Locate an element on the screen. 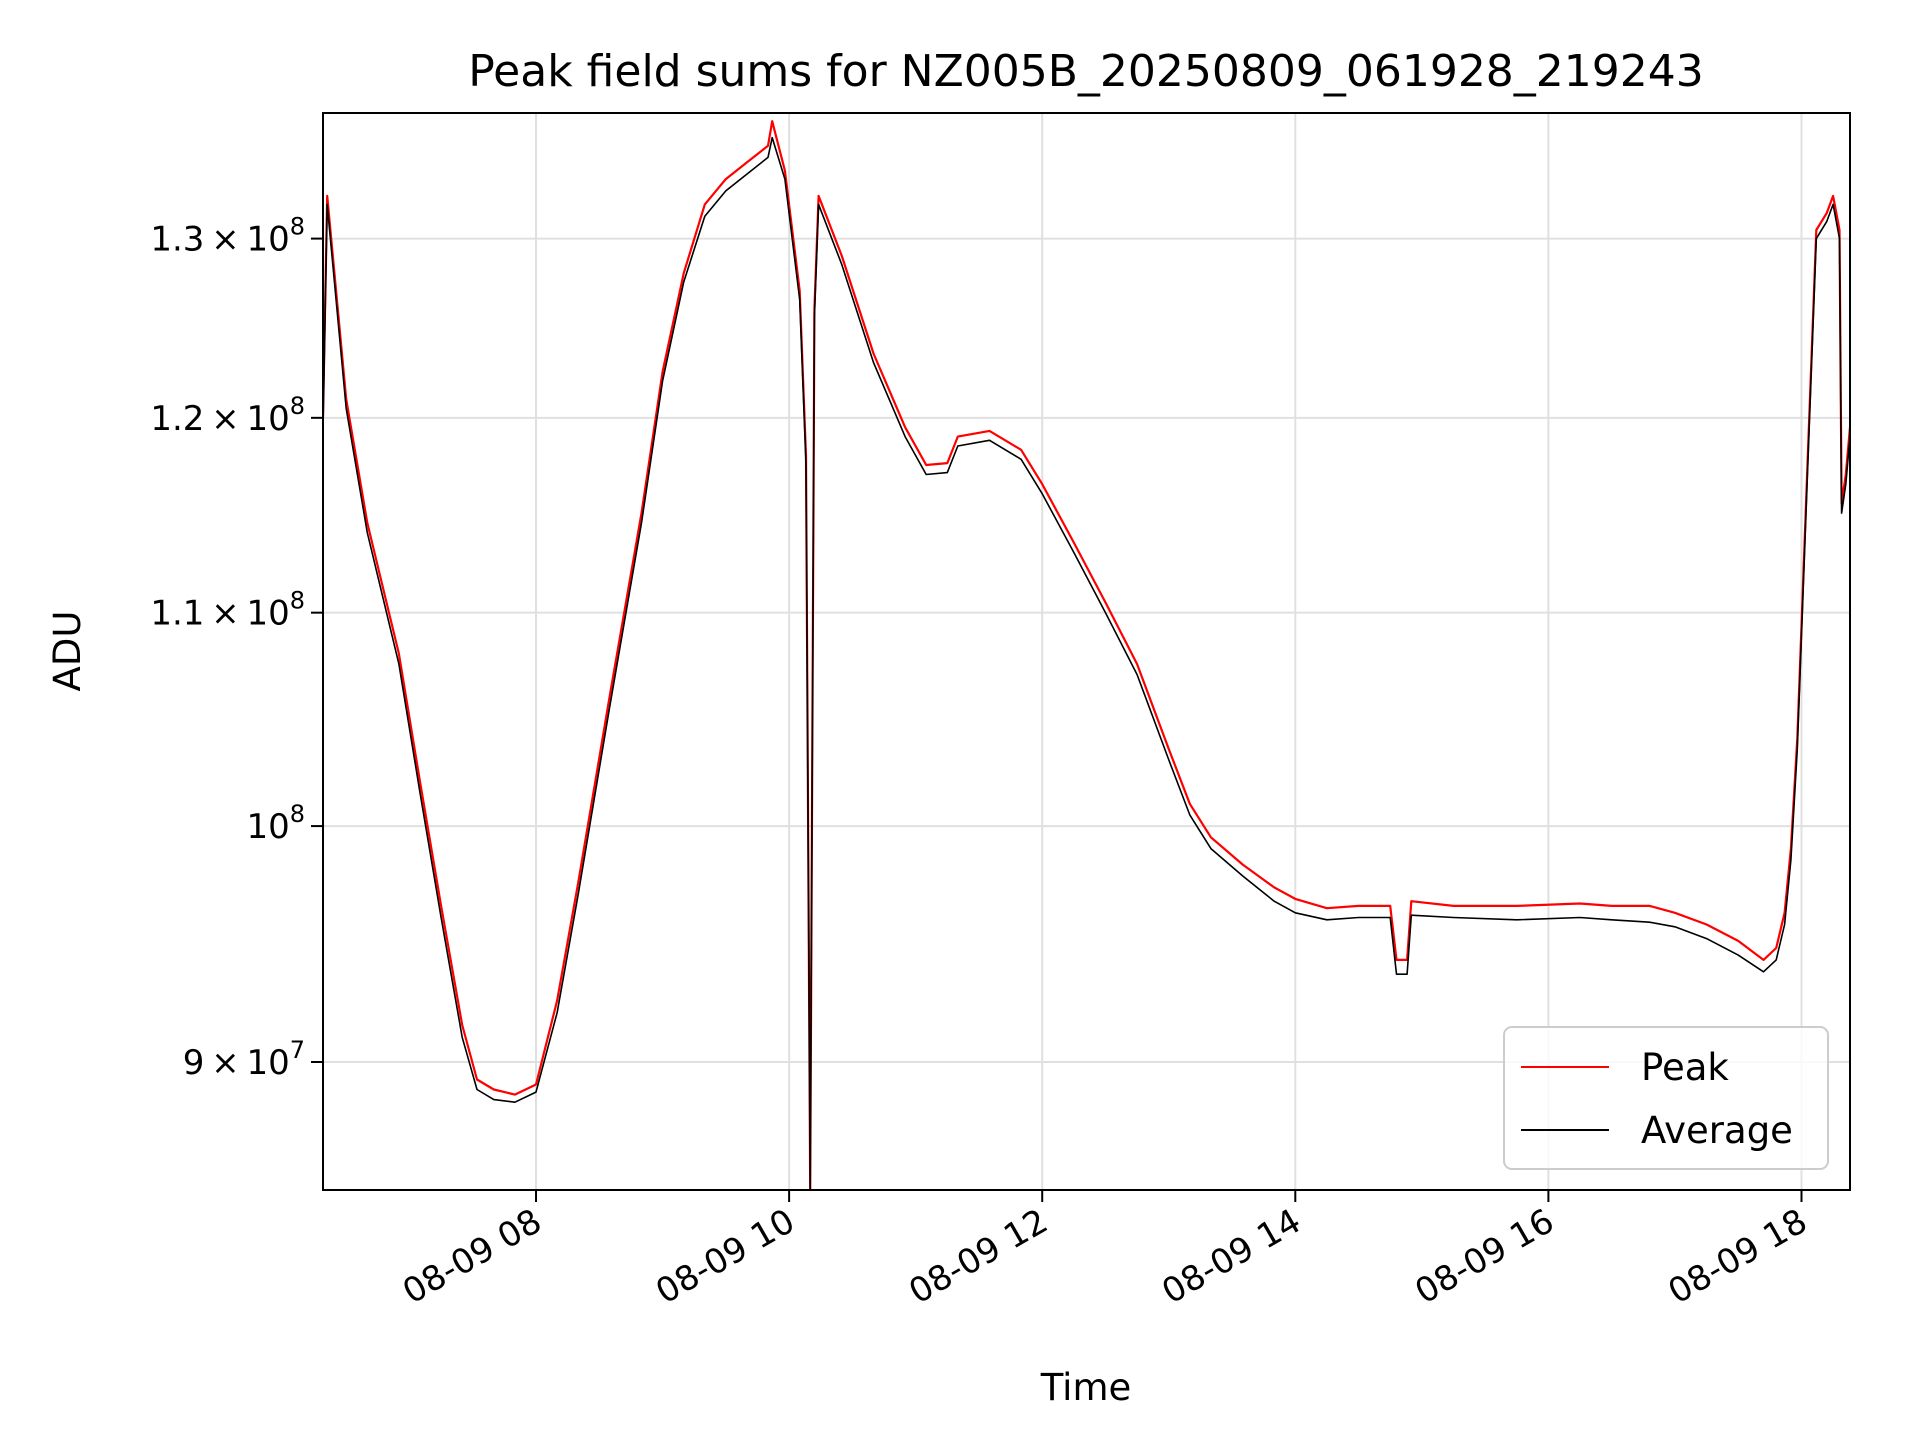  y-tick-label: 108 is located at coordinates (275, 823).